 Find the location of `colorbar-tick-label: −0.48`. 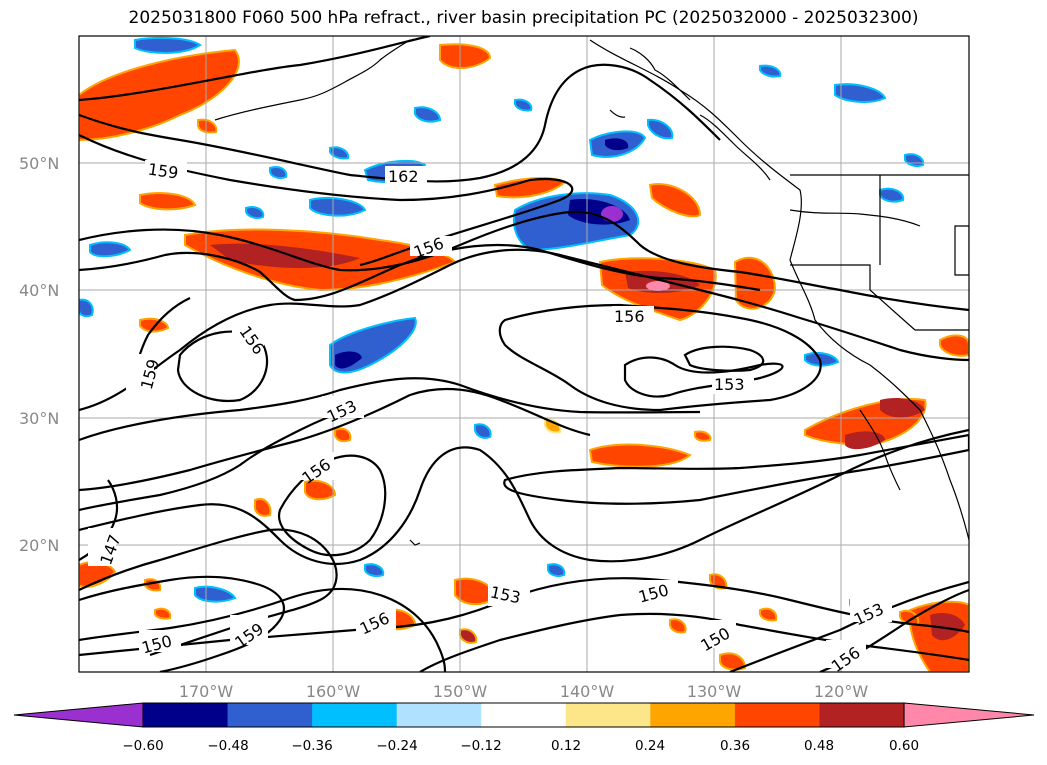

colorbar-tick-label: −0.48 is located at coordinates (227, 746).